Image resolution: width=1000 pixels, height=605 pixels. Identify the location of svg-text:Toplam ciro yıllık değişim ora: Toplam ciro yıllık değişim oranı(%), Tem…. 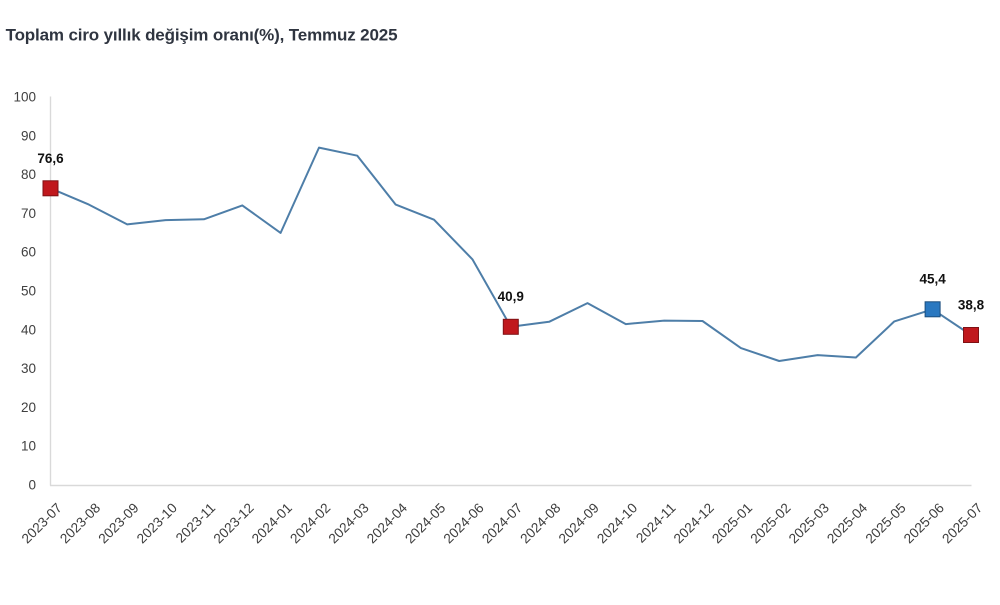
(202, 35).